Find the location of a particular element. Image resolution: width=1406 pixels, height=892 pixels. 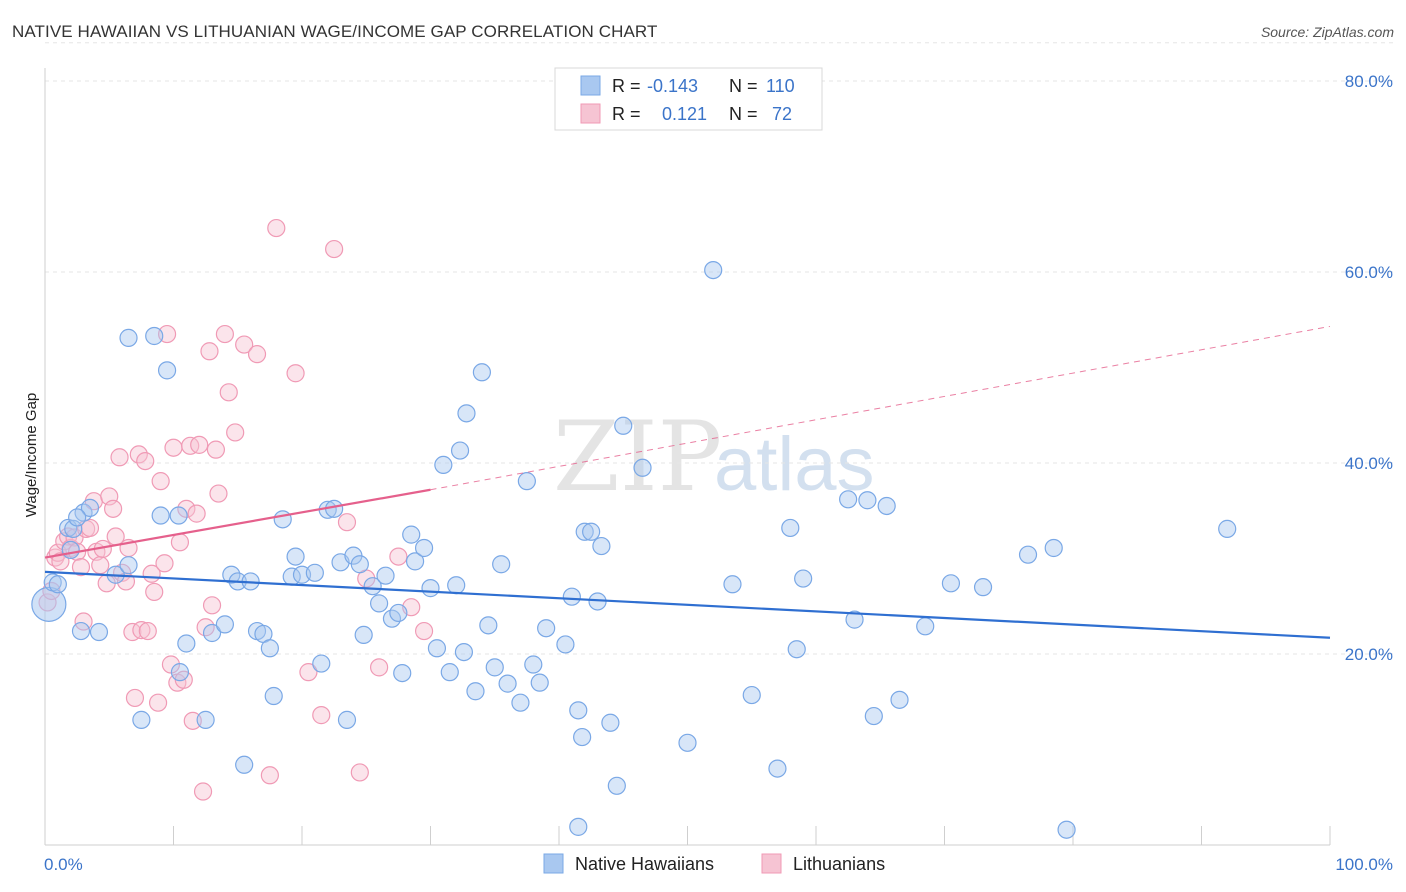

lithuanians-trend-extension is located at coordinates (880, 408).